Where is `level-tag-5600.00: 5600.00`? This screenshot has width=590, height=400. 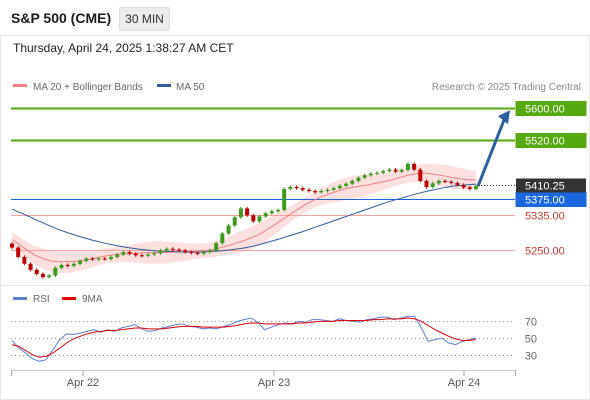
level-tag-5600.00: 5600.00 is located at coordinates (545, 110).